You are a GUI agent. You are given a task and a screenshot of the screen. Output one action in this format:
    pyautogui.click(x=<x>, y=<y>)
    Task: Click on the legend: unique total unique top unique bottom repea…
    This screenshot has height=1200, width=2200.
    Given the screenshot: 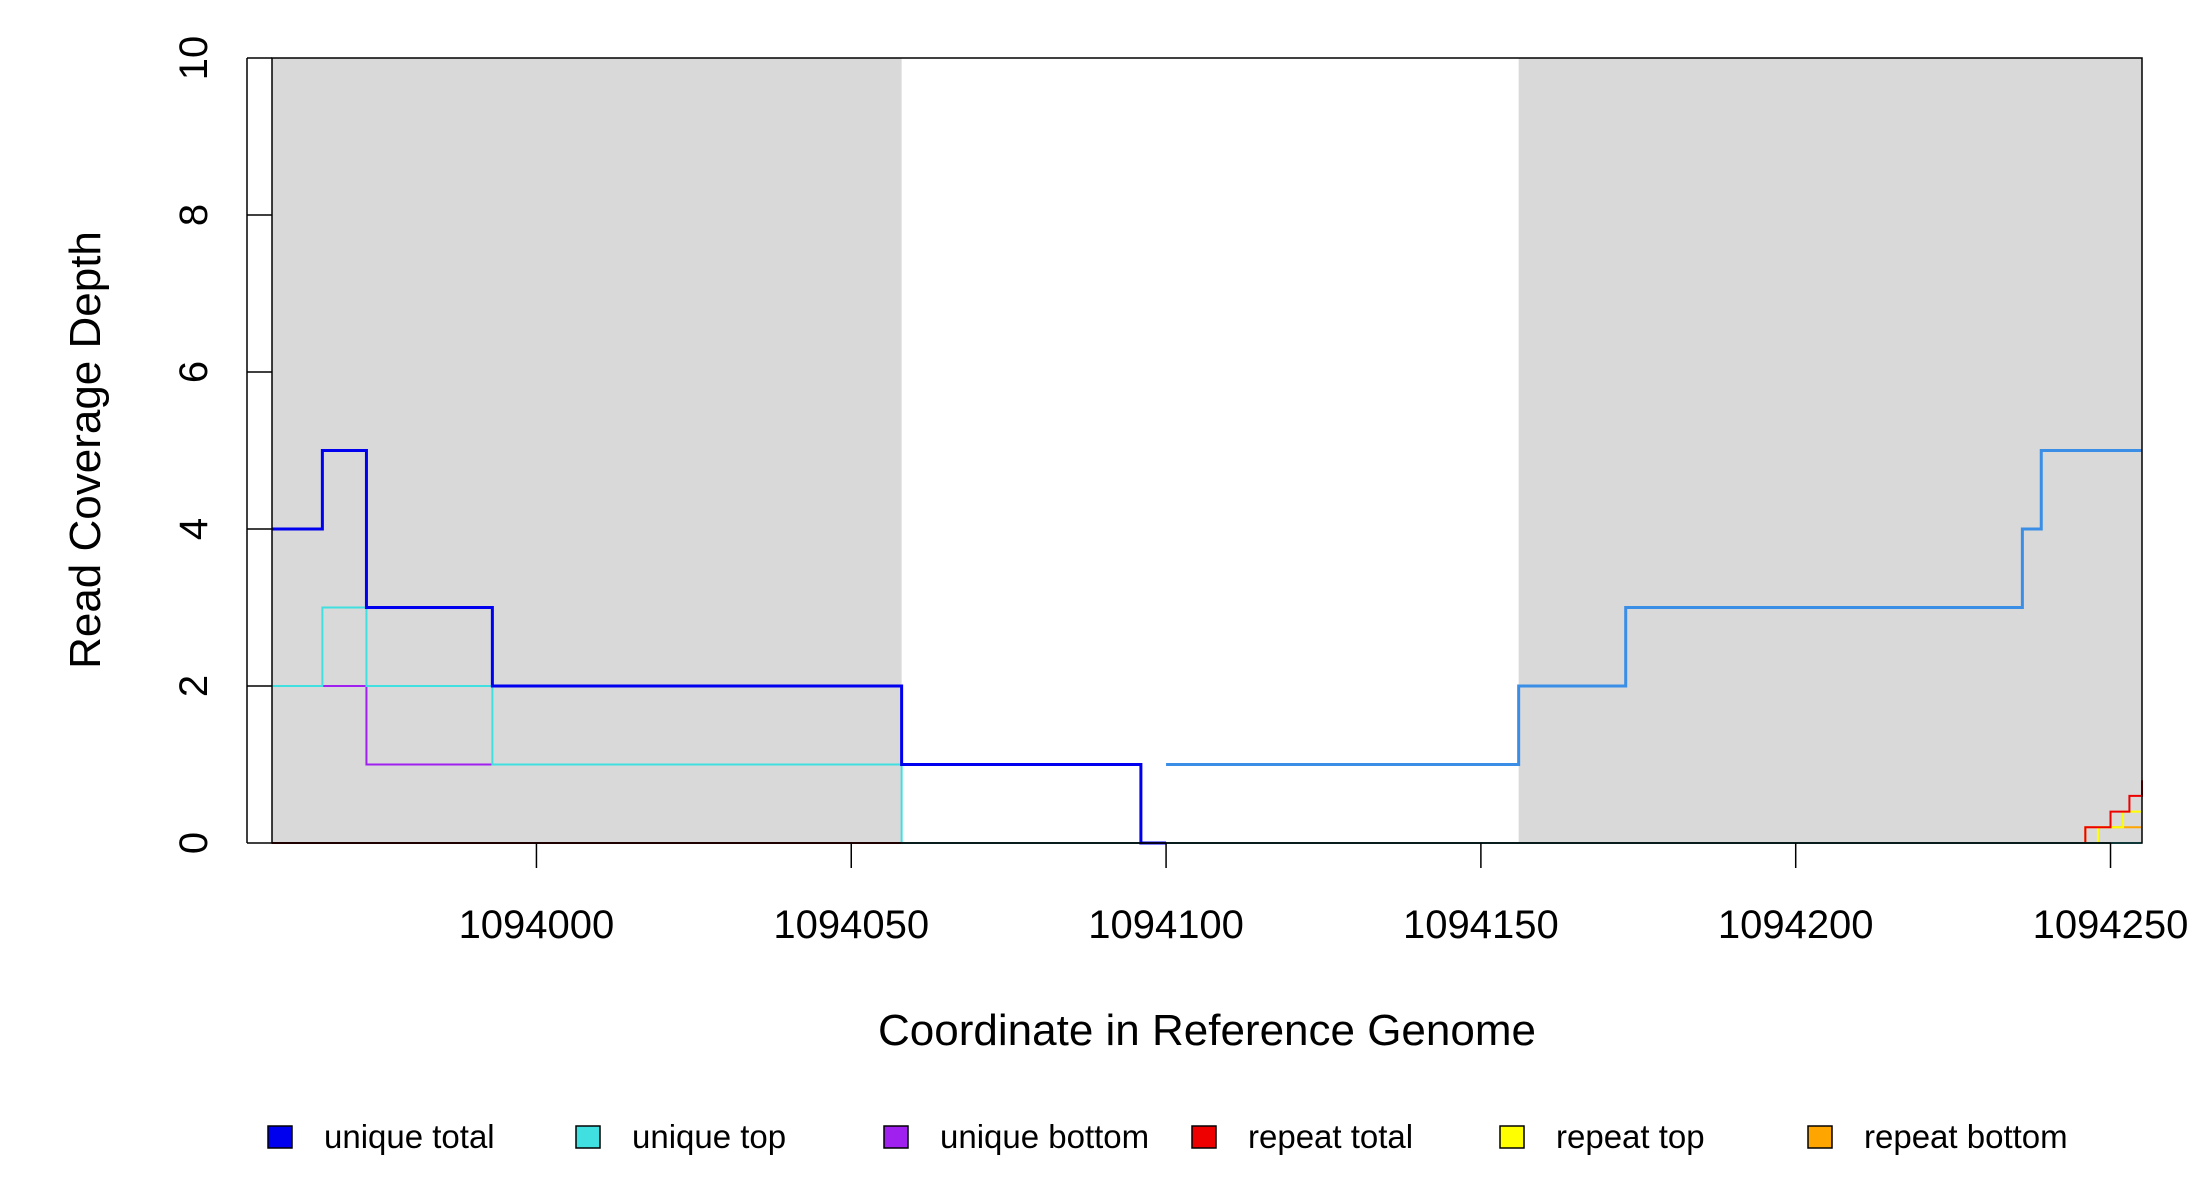 What is the action you would take?
    pyautogui.click(x=1168, y=1136)
    